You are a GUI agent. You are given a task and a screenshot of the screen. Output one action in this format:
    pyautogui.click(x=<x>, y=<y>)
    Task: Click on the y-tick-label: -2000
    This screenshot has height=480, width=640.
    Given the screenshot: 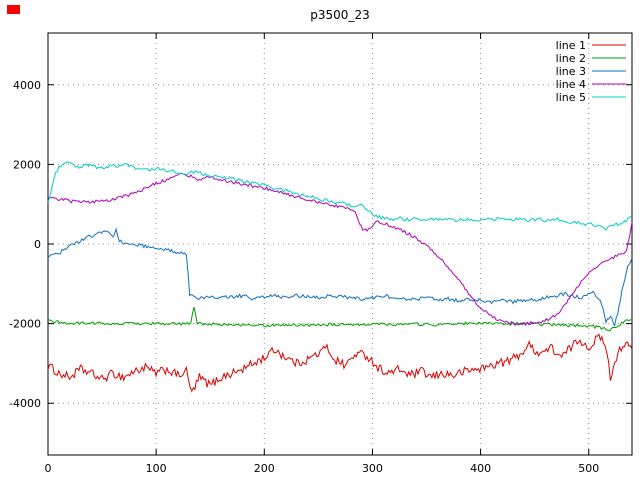 What is the action you would take?
    pyautogui.click(x=25, y=324)
    